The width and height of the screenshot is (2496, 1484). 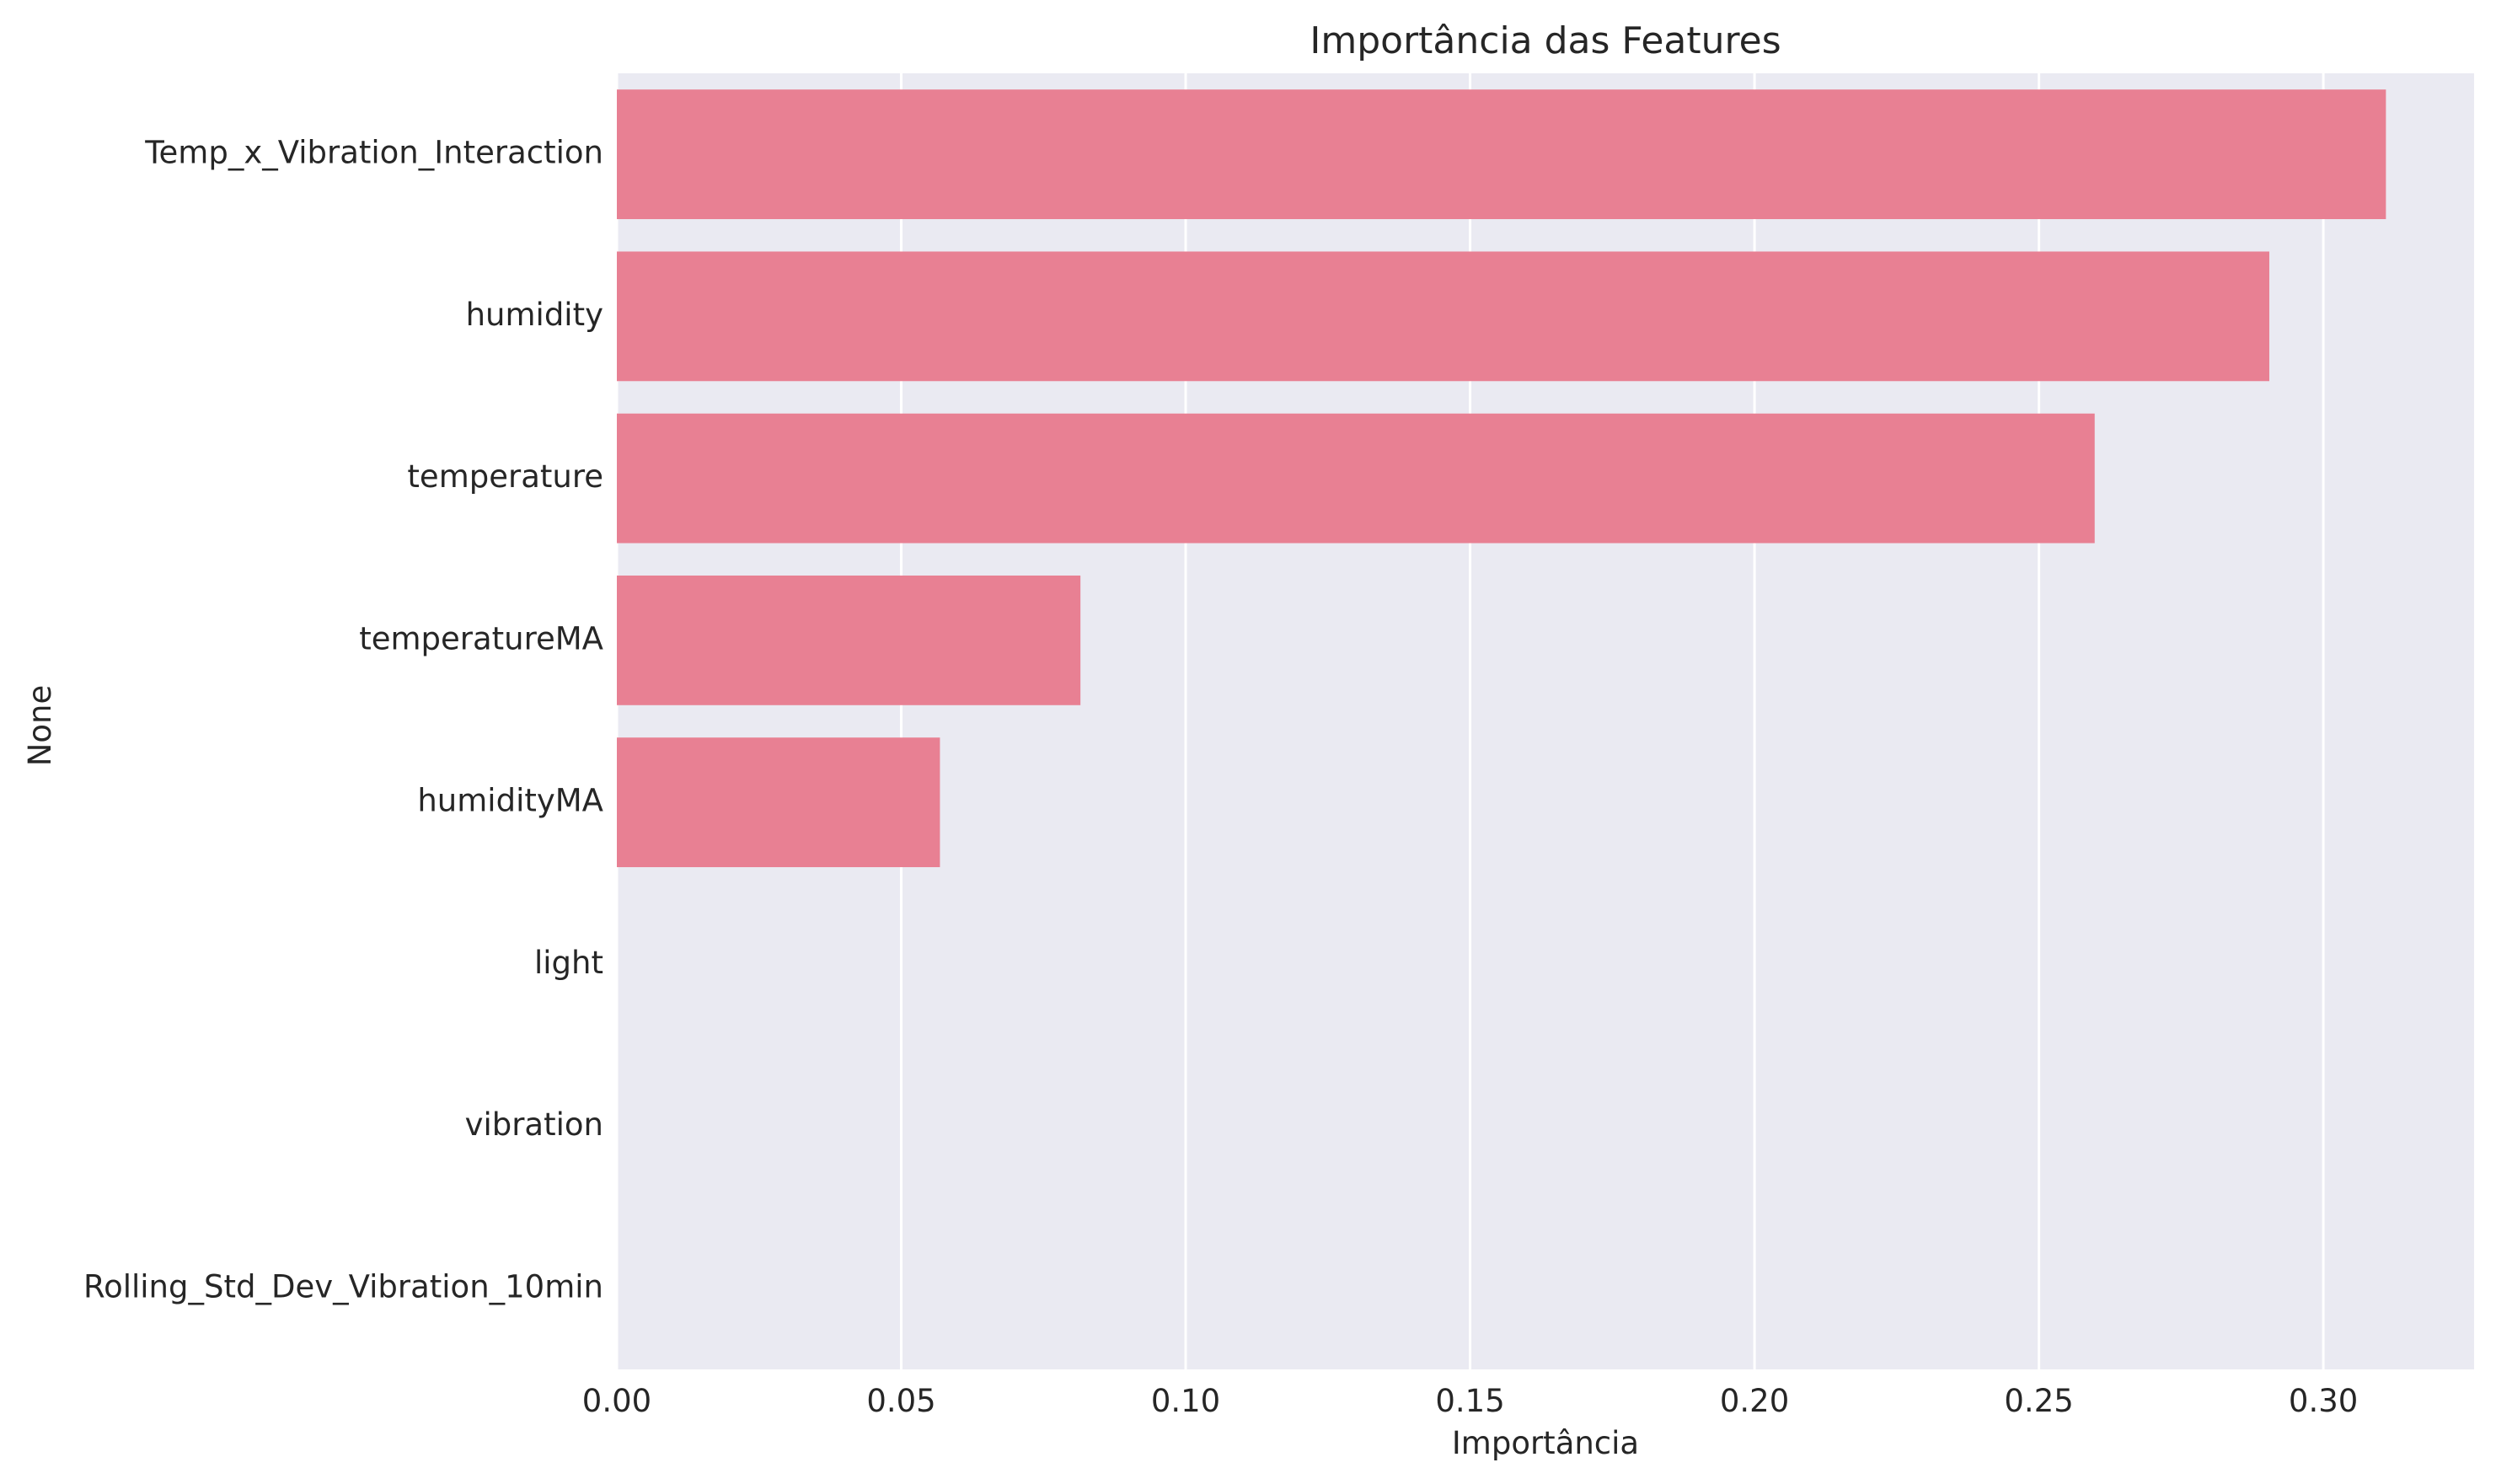 What do you see at coordinates (2323, 1401) in the screenshot?
I see `x-tick-label-6: 0.30` at bounding box center [2323, 1401].